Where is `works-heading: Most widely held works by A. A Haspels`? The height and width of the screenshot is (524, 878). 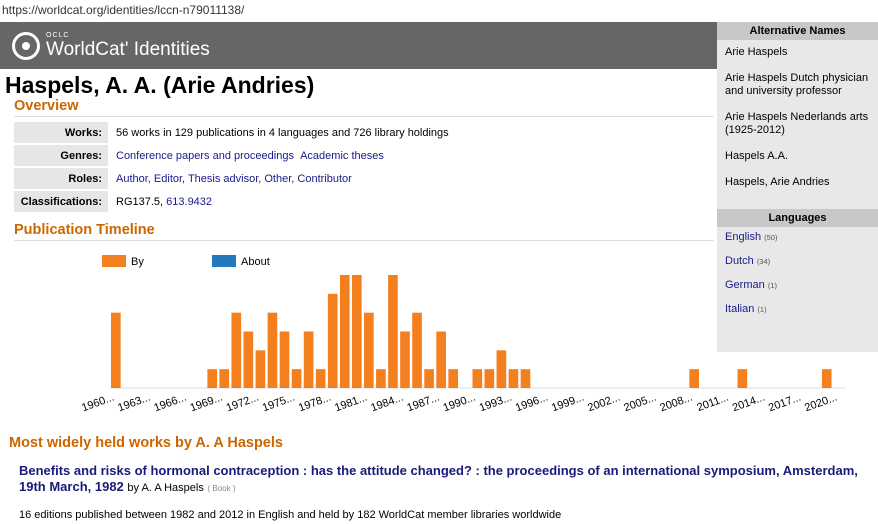 works-heading: Most widely held works by A. A Haspels is located at coordinates (146, 443).